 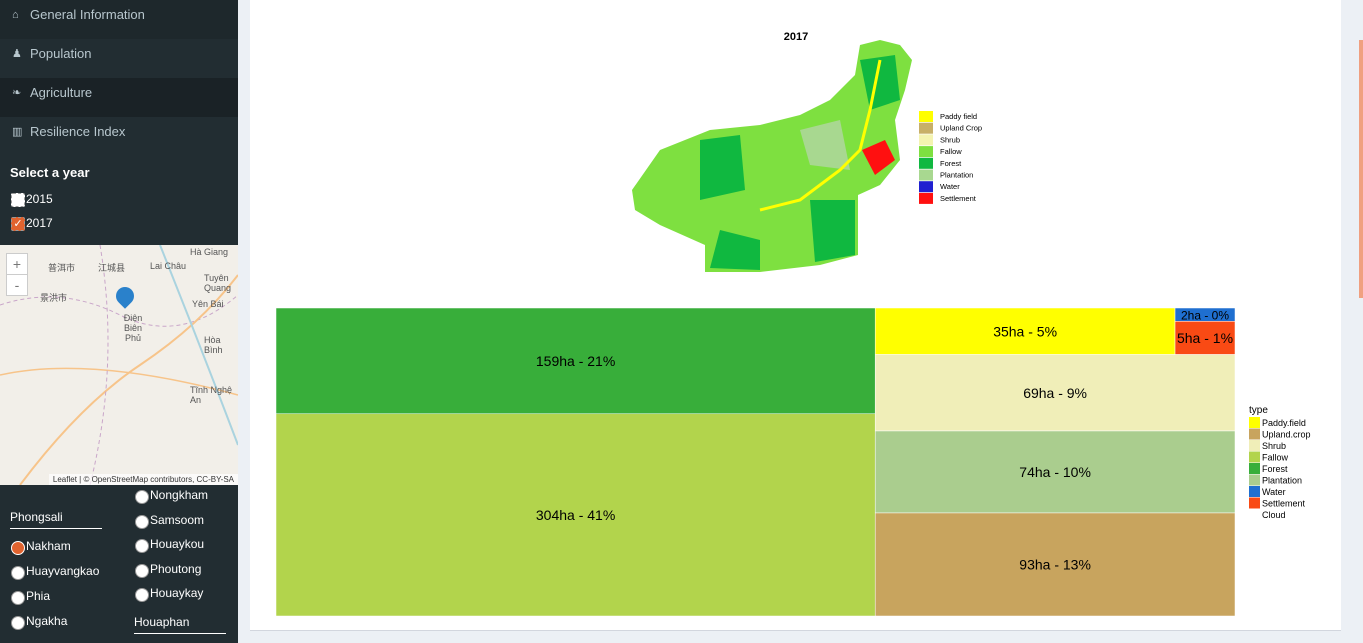 I want to click on tile-label: 35ha - 5%, so click(x=1025, y=331).